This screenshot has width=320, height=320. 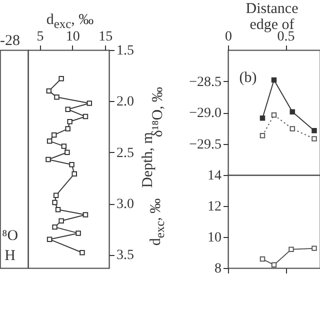 What do you see at coordinates (125, 102) in the screenshot?
I see `y-tick-label: 2.0` at bounding box center [125, 102].